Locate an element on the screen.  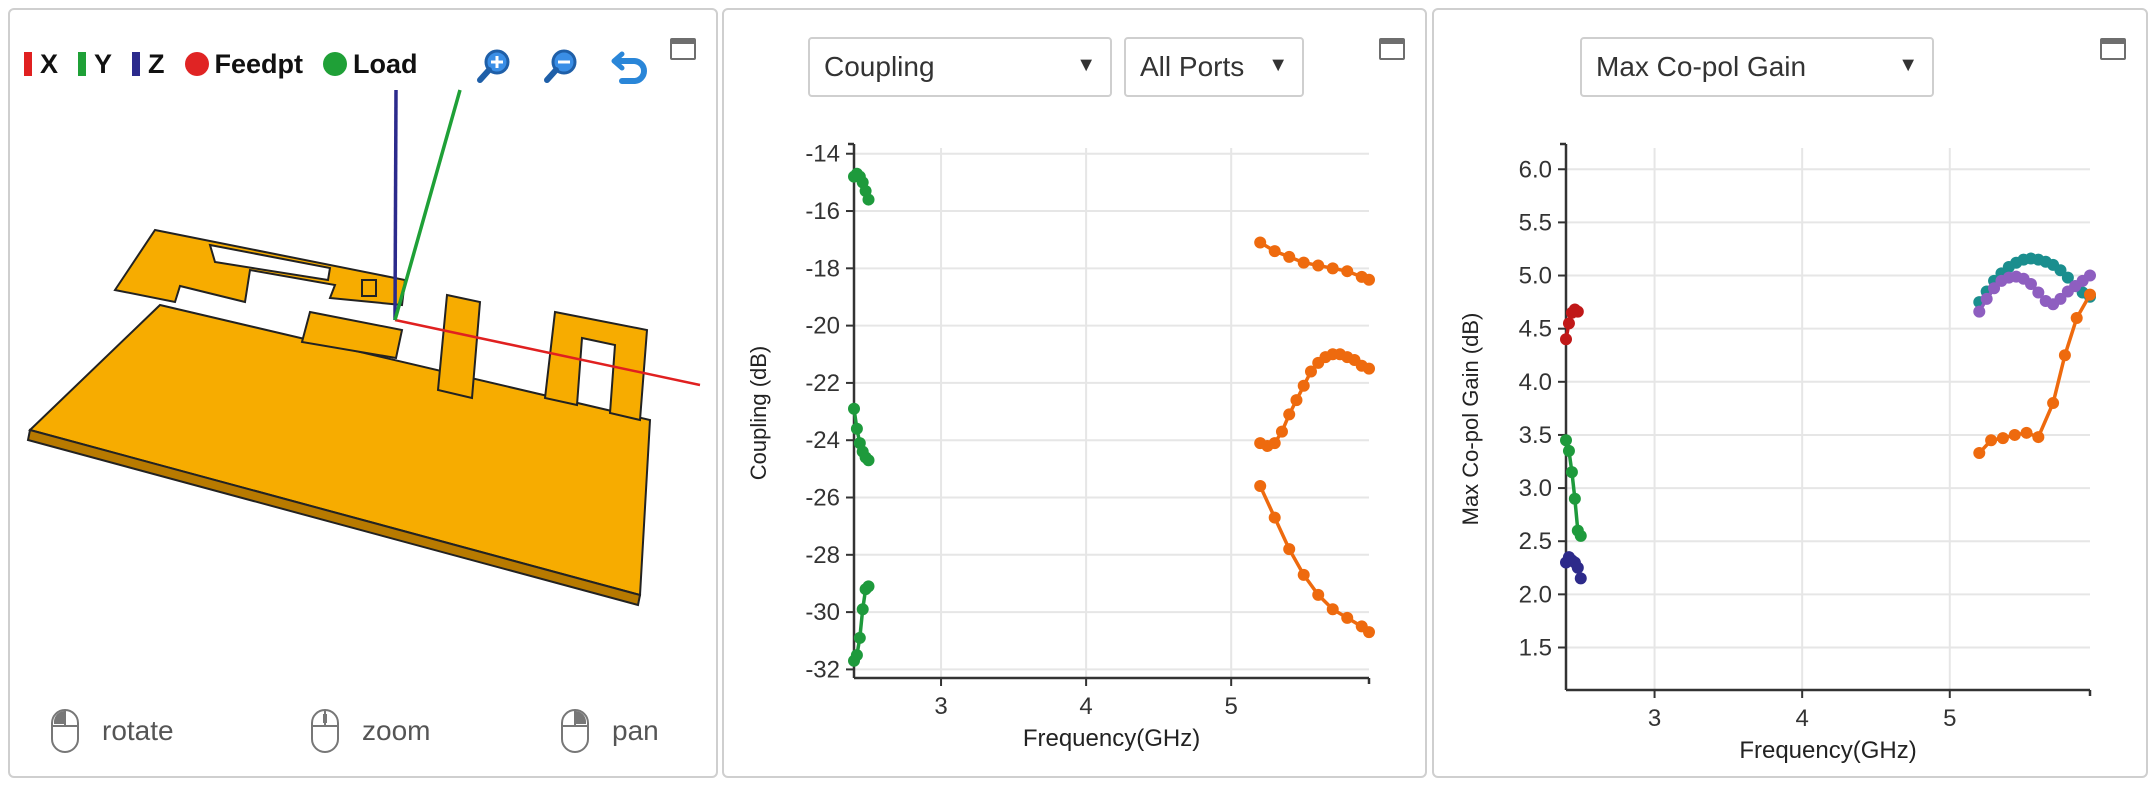
x-tick-label: 4 is located at coordinates (1085, 706).